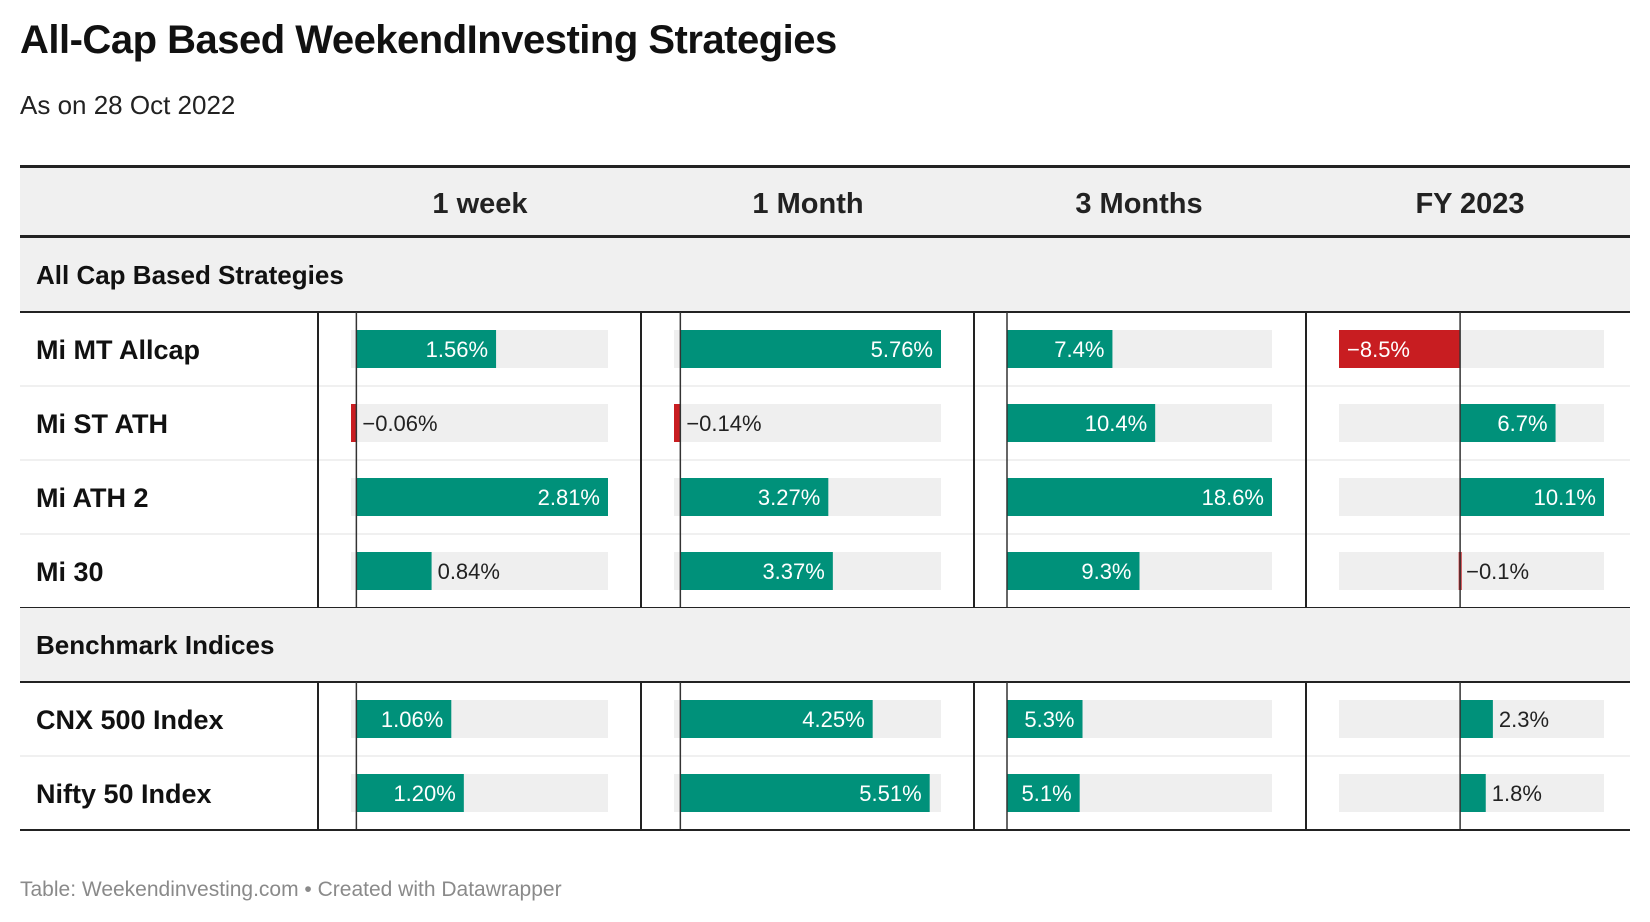 This screenshot has width=1650, height=922. What do you see at coordinates (825, 236) in the screenshot?
I see `header-bottom-rule` at bounding box center [825, 236].